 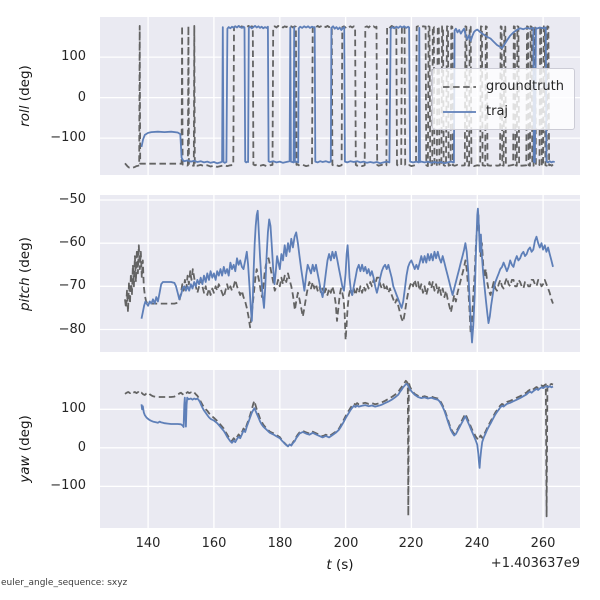 What do you see at coordinates (72, 199) in the screenshot?
I see `y-tick-label-pitch: −50` at bounding box center [72, 199].